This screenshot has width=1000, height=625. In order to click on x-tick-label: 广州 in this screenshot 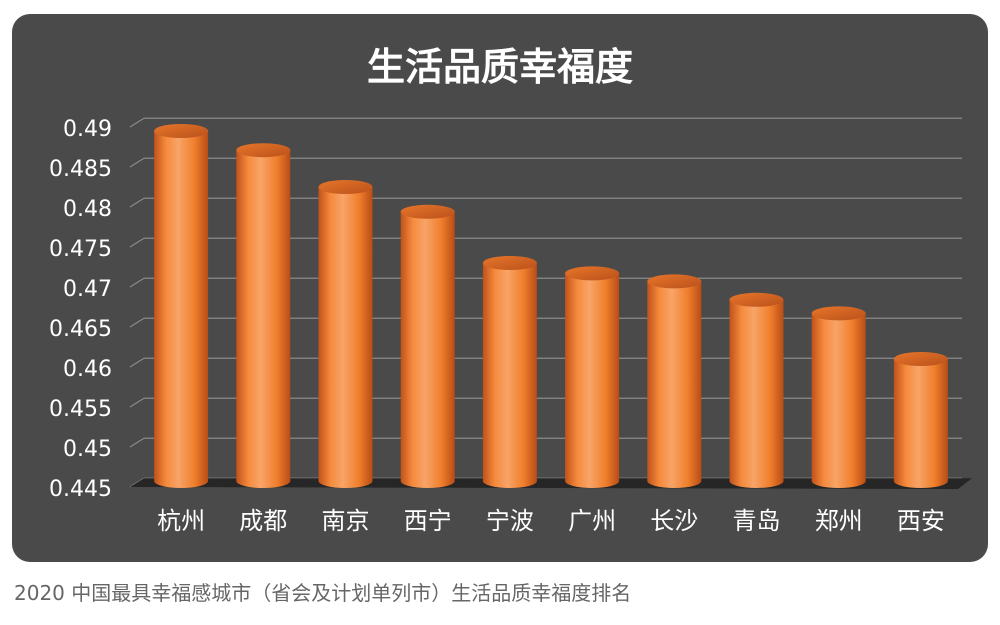, I will do `click(592, 521)`.